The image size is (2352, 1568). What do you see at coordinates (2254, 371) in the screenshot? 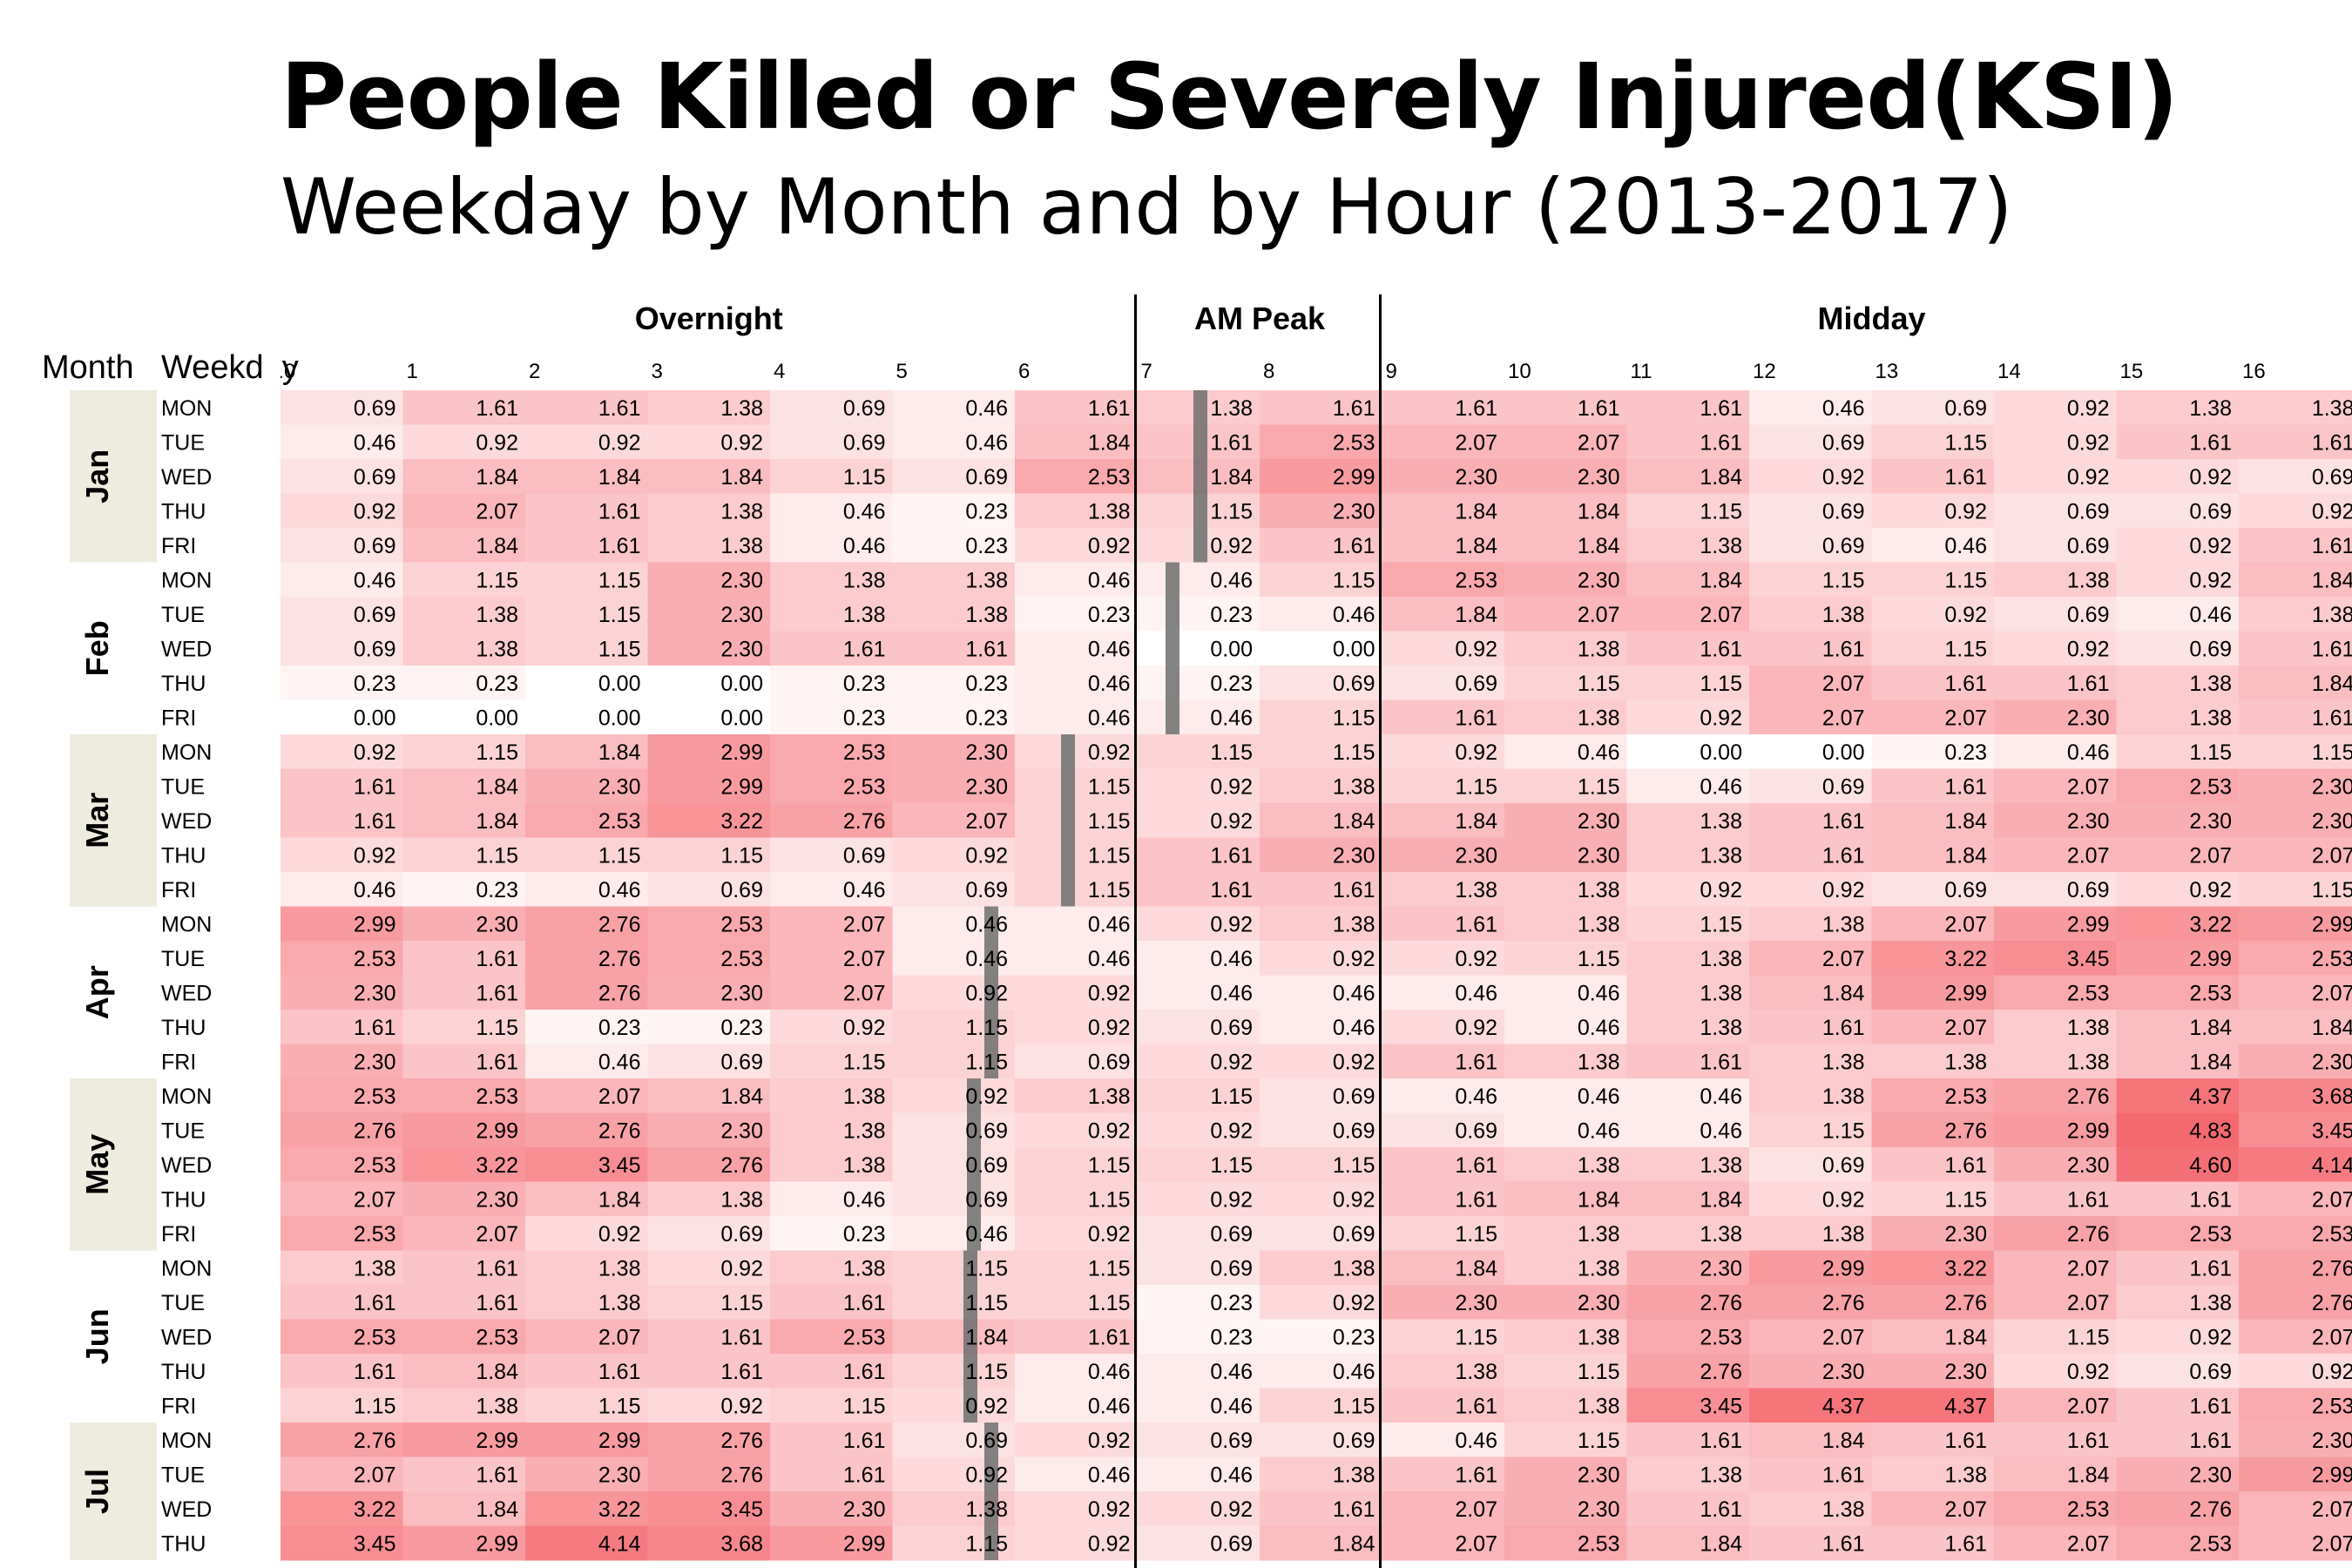
I see `hour-tick-label: 16` at bounding box center [2254, 371].